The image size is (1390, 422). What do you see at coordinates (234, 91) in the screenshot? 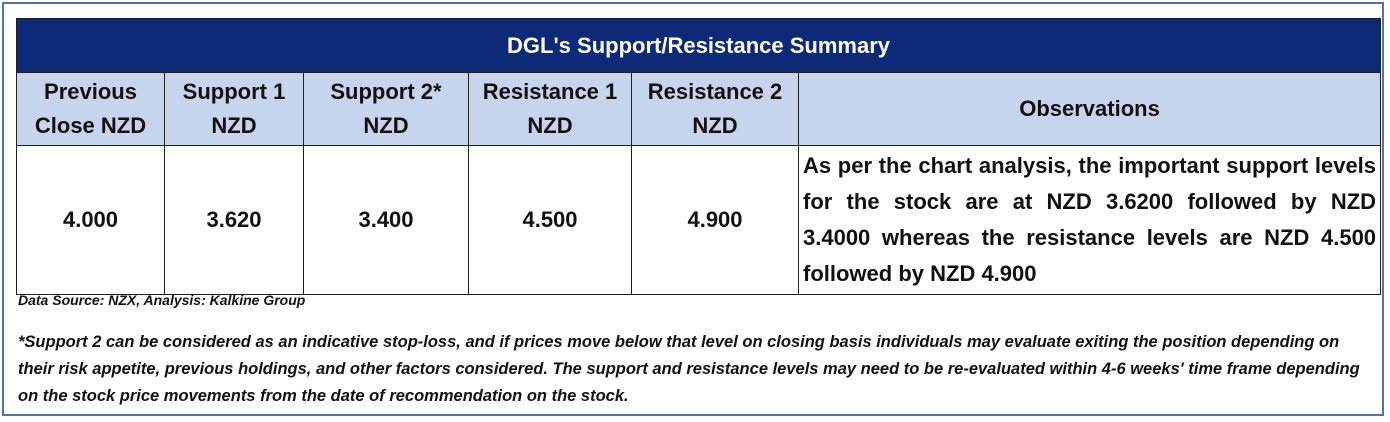
I see `header-line: Support 1` at bounding box center [234, 91].